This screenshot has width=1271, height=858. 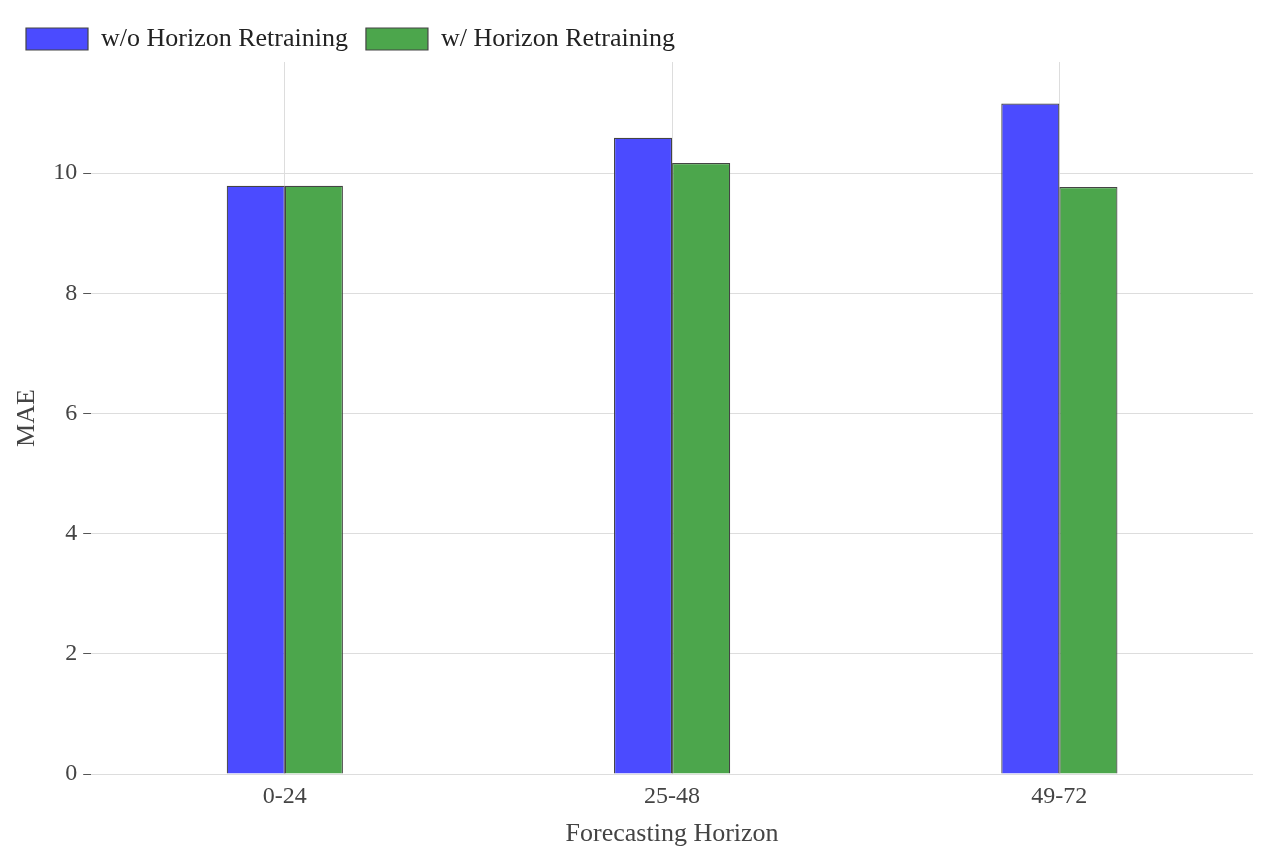 What do you see at coordinates (71, 652) in the screenshot?
I see `y-tick-label: 2` at bounding box center [71, 652].